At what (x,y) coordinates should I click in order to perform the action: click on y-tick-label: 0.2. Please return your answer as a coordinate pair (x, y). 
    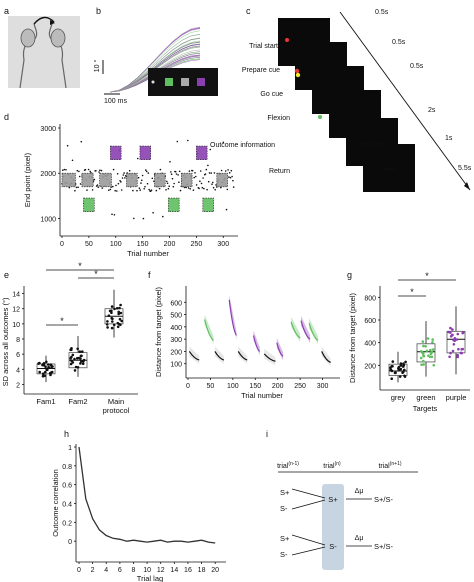
    Looking at the image, I should click on (67, 523).